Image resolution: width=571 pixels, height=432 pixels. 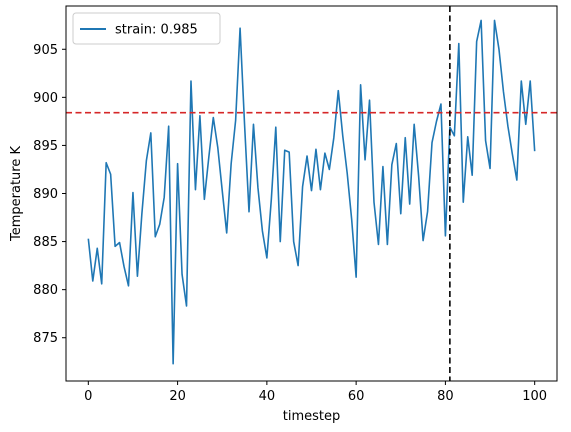 I want to click on y-axis-label: Temperature K, so click(x=16, y=194).